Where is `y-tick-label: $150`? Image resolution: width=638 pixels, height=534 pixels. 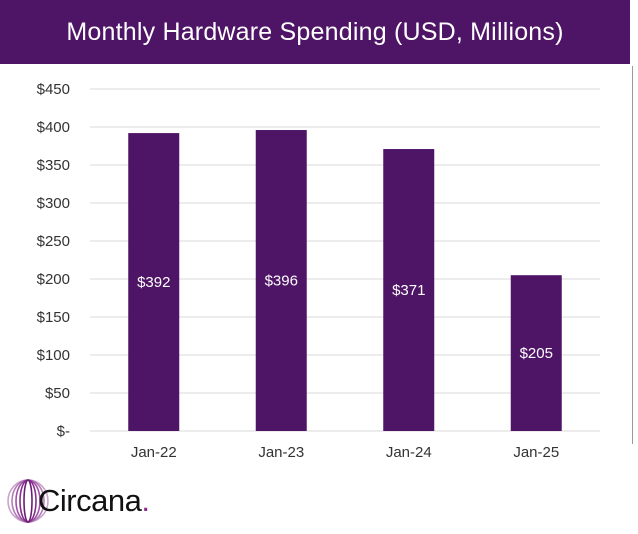
y-tick-label: $150 is located at coordinates (53, 317).